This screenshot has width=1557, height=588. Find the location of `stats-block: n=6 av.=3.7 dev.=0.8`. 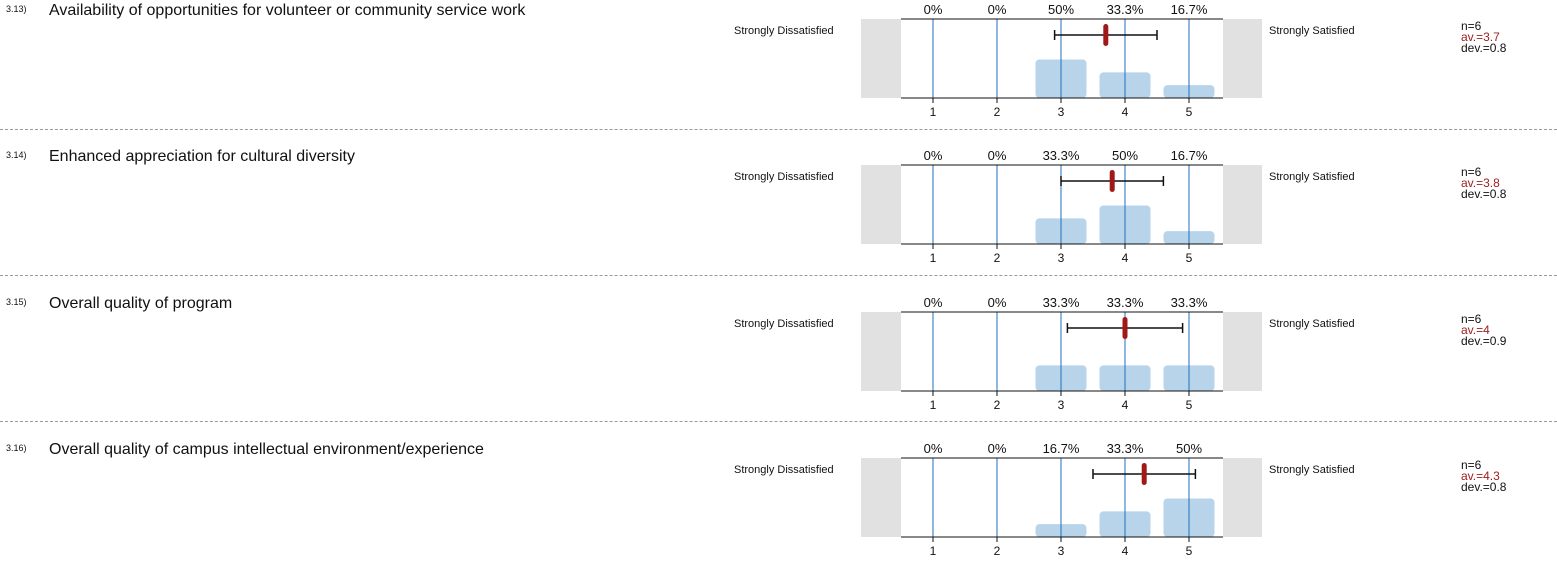

stats-block: n=6 av.=3.7 dev.=0.8 is located at coordinates (1484, 37).